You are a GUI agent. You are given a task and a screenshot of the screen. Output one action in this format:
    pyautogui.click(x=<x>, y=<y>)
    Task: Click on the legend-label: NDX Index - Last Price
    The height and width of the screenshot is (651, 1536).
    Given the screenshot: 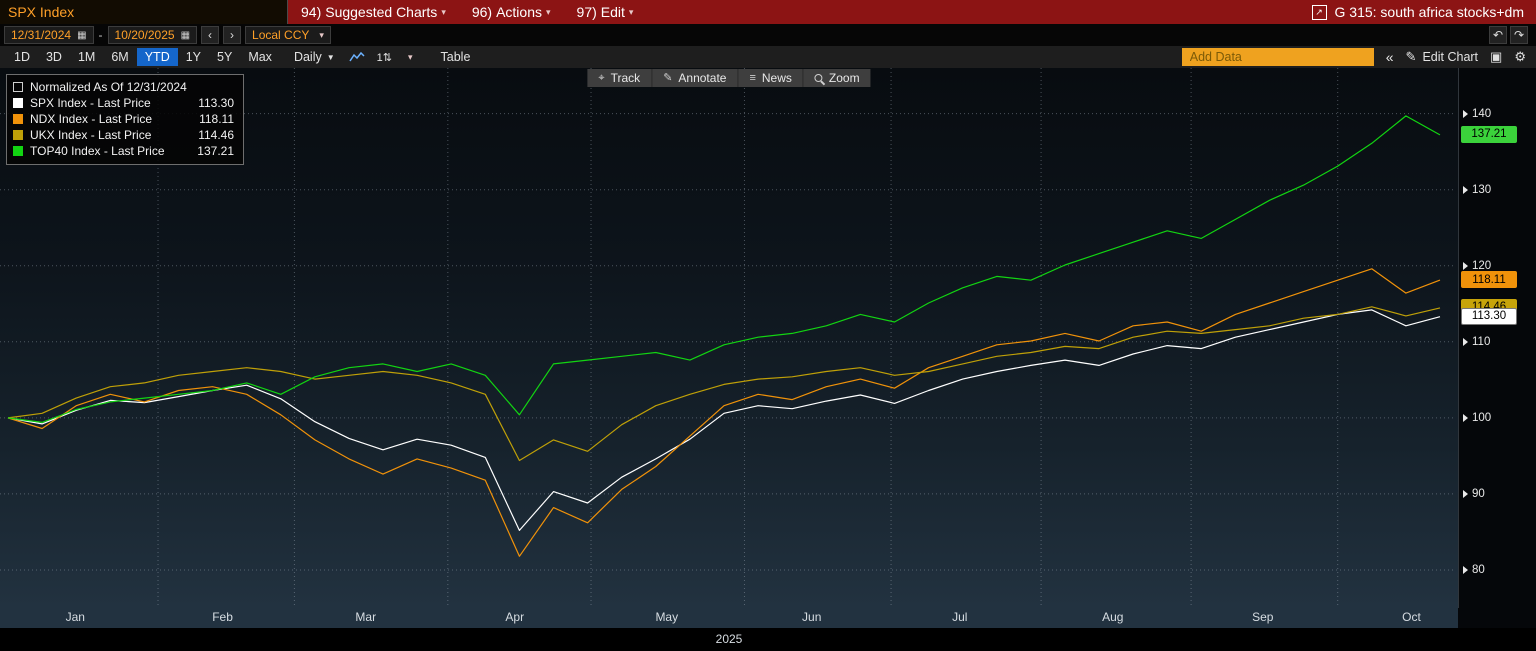 What is the action you would take?
    pyautogui.click(x=91, y=119)
    